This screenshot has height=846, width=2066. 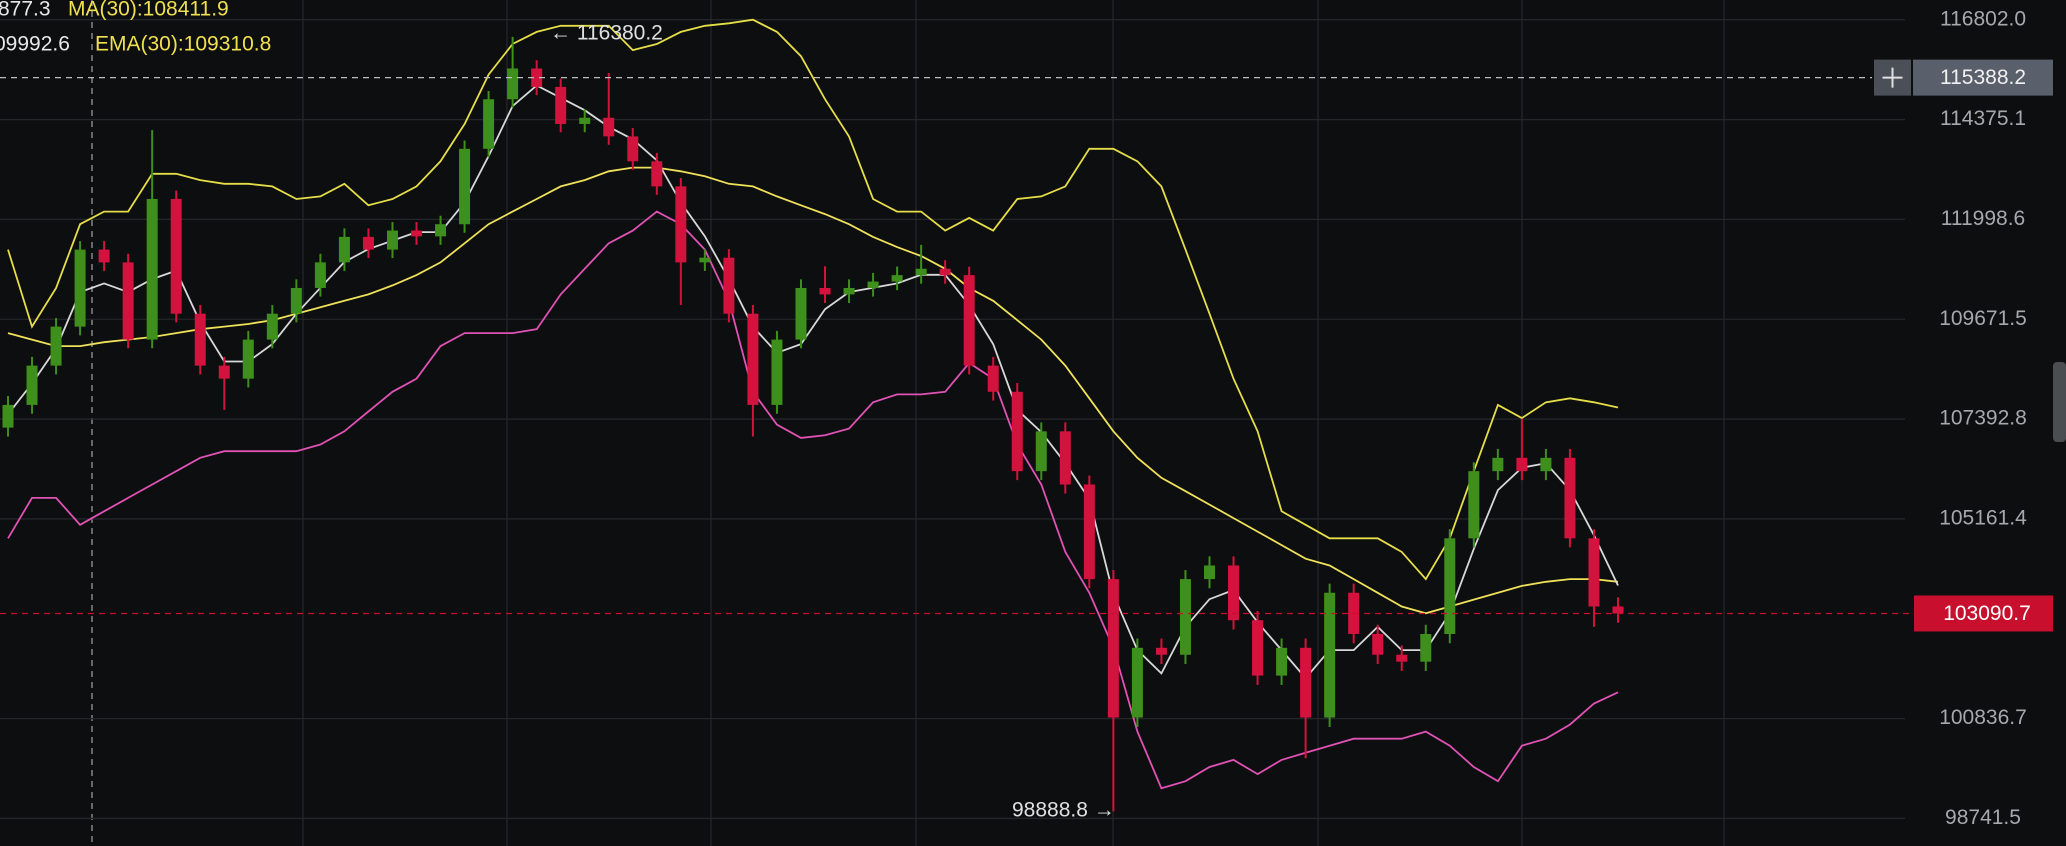 I want to click on min-label: 98888.8 →, so click(x=1063, y=810).